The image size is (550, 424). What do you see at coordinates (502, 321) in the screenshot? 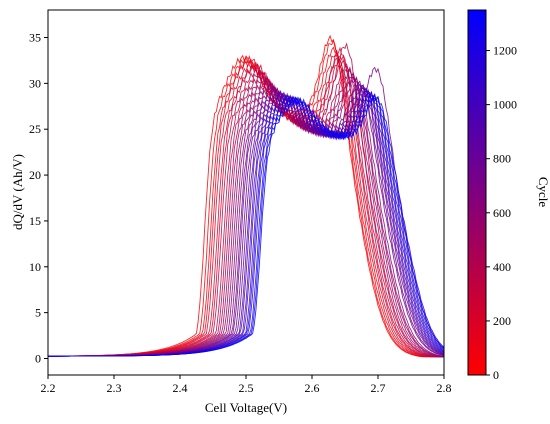
I see `colorbar-tick-label: 200` at bounding box center [502, 321].